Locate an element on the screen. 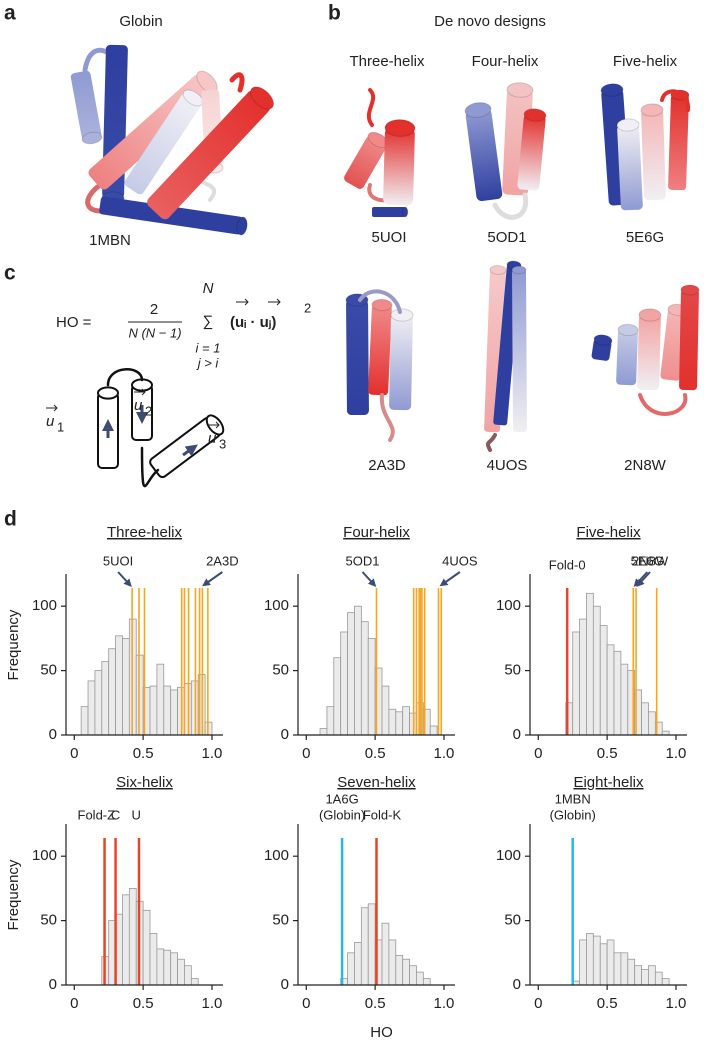 The image size is (704, 1049). annotation: 2A3D is located at coordinates (222, 560).